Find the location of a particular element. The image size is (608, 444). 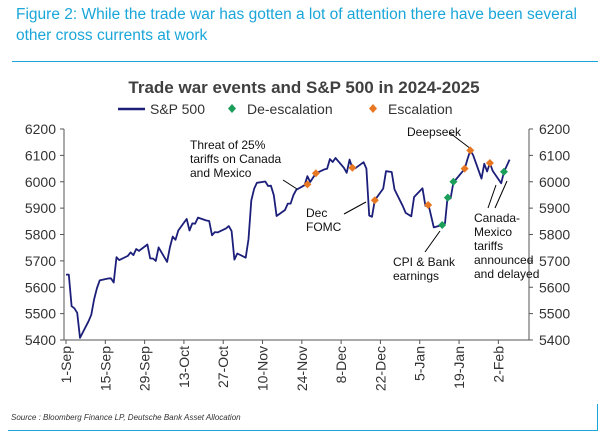

y-tick-label-right: 5700 is located at coordinates (554, 261).